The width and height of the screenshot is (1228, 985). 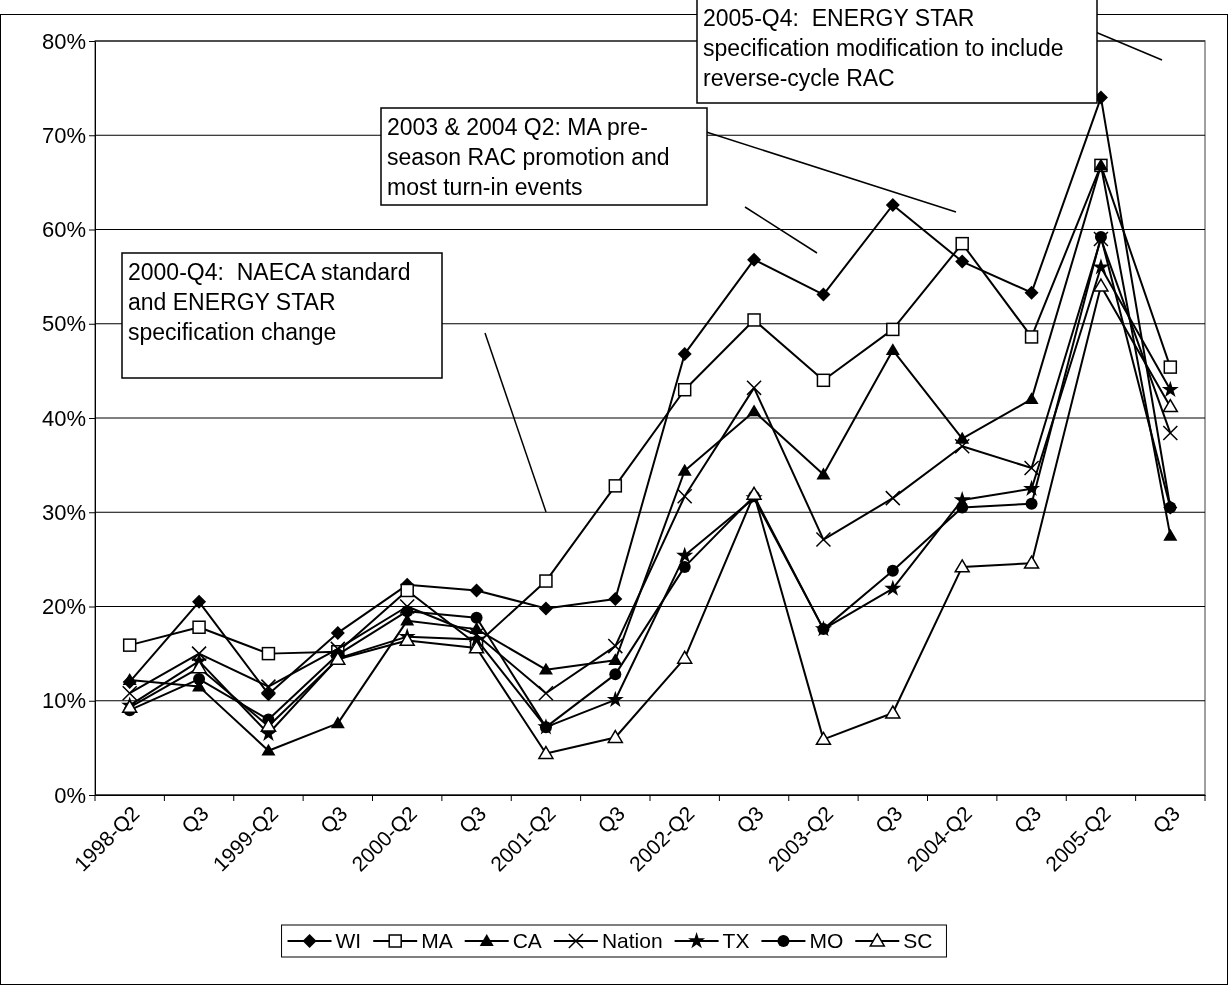 I want to click on legend-label: WI, so click(x=348, y=940).